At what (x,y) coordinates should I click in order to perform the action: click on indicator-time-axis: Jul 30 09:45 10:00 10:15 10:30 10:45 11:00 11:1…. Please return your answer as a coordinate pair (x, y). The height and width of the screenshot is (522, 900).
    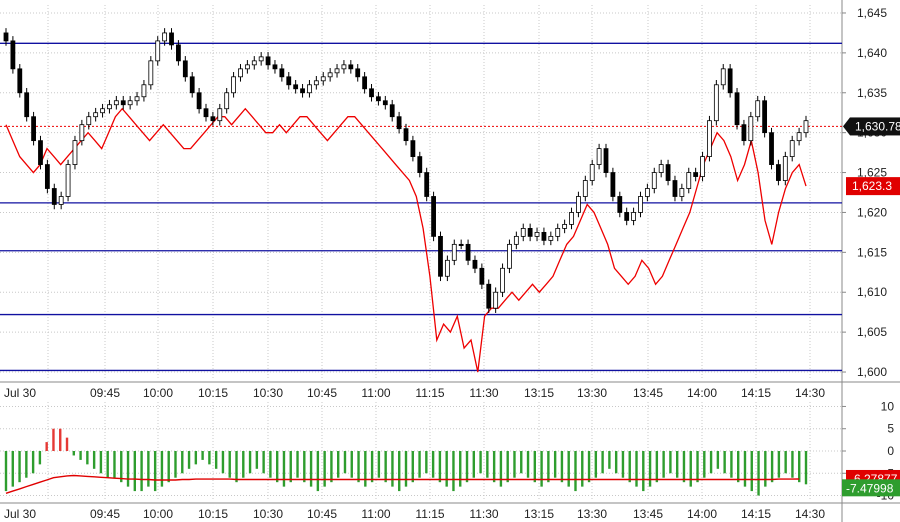
    Looking at the image, I should click on (414, 514).